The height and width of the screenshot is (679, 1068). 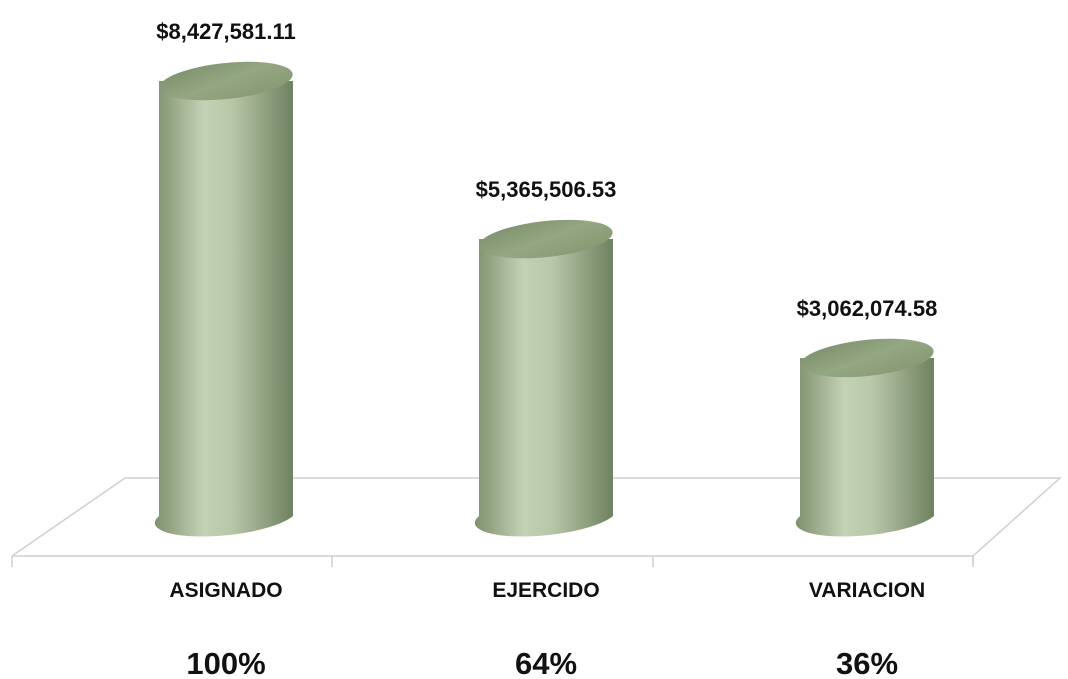 I want to click on category-label: VARIACION, so click(x=867, y=590).